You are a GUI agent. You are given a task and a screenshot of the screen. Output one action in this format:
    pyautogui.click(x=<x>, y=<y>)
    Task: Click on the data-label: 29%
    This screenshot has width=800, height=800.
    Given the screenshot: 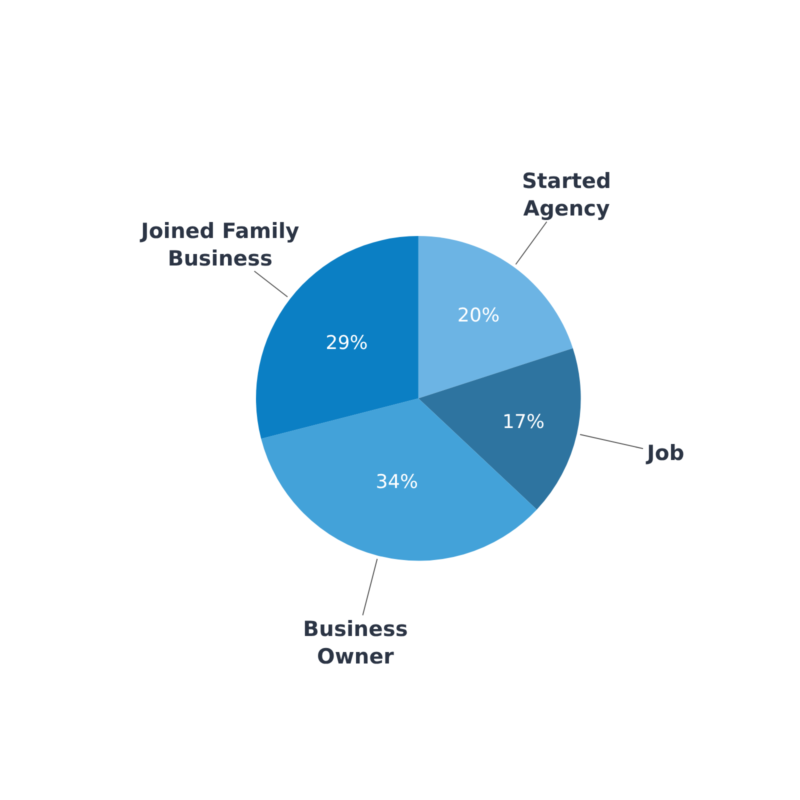 What is the action you would take?
    pyautogui.click(x=347, y=343)
    